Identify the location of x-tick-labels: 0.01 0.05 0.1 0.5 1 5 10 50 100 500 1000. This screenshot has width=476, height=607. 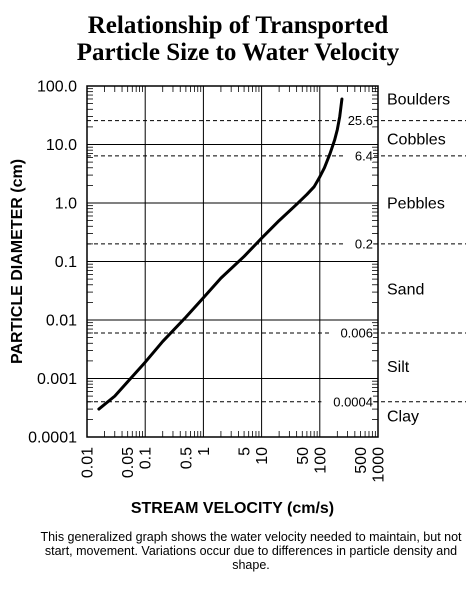
(234, 465).